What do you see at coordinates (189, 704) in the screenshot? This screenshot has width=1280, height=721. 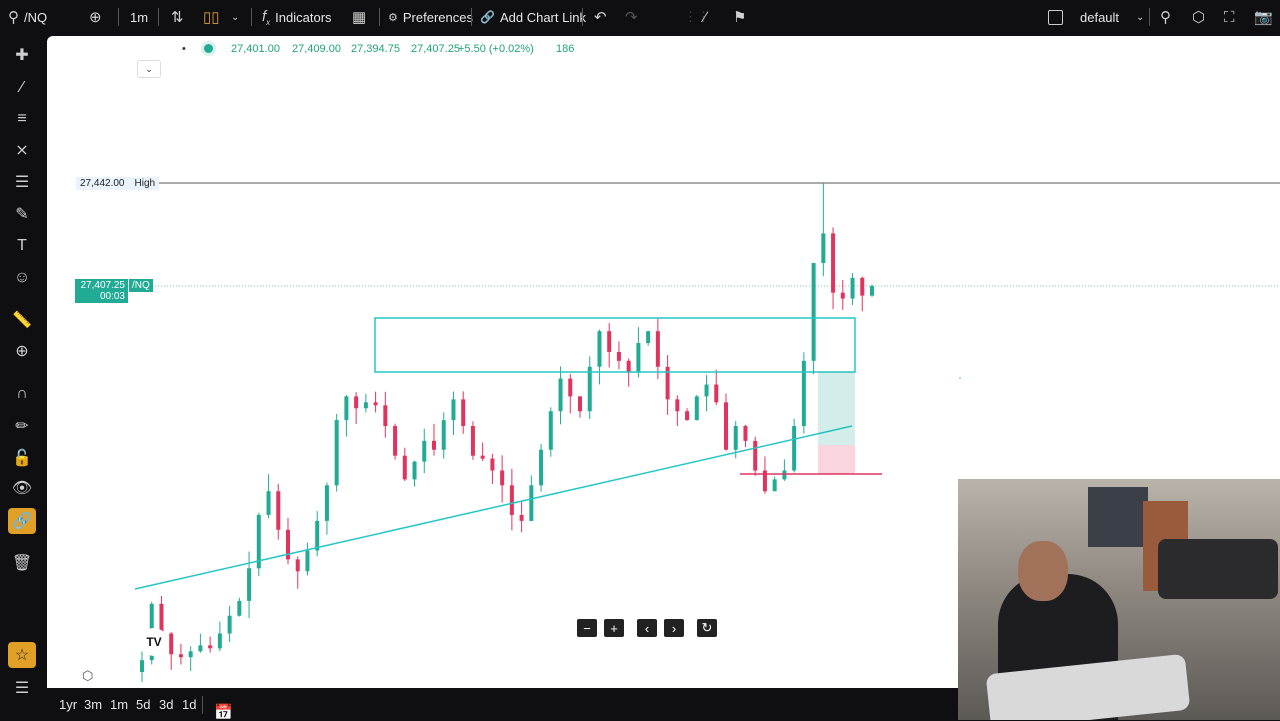 I see `range-1d: 1d` at bounding box center [189, 704].